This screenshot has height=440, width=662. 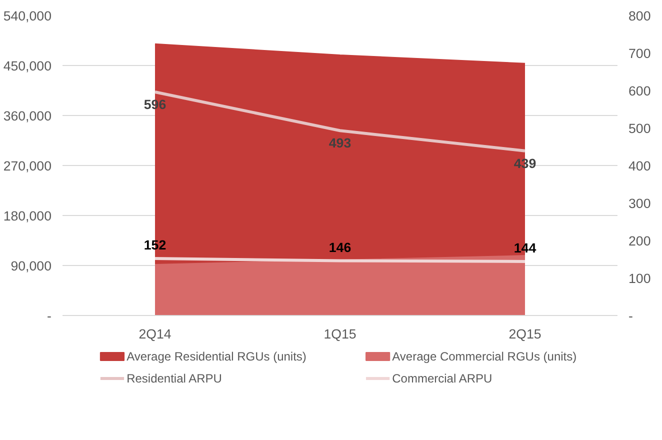 I want to click on x-tick-label: 2Q15, so click(x=525, y=334).